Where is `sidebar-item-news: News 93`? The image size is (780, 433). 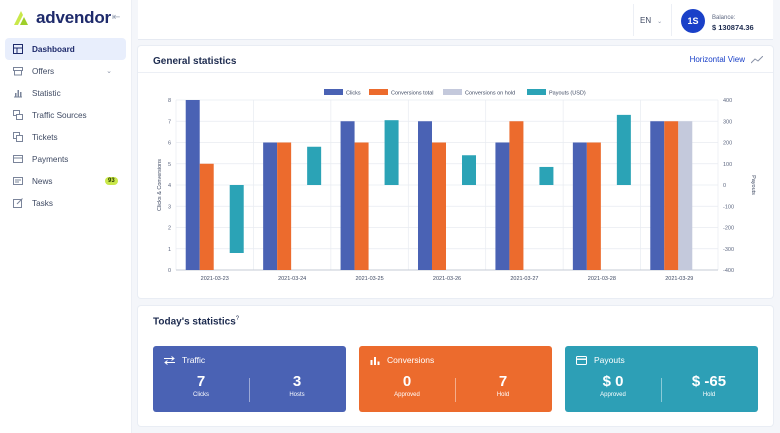 sidebar-item-news: News 93 is located at coordinates (65, 181).